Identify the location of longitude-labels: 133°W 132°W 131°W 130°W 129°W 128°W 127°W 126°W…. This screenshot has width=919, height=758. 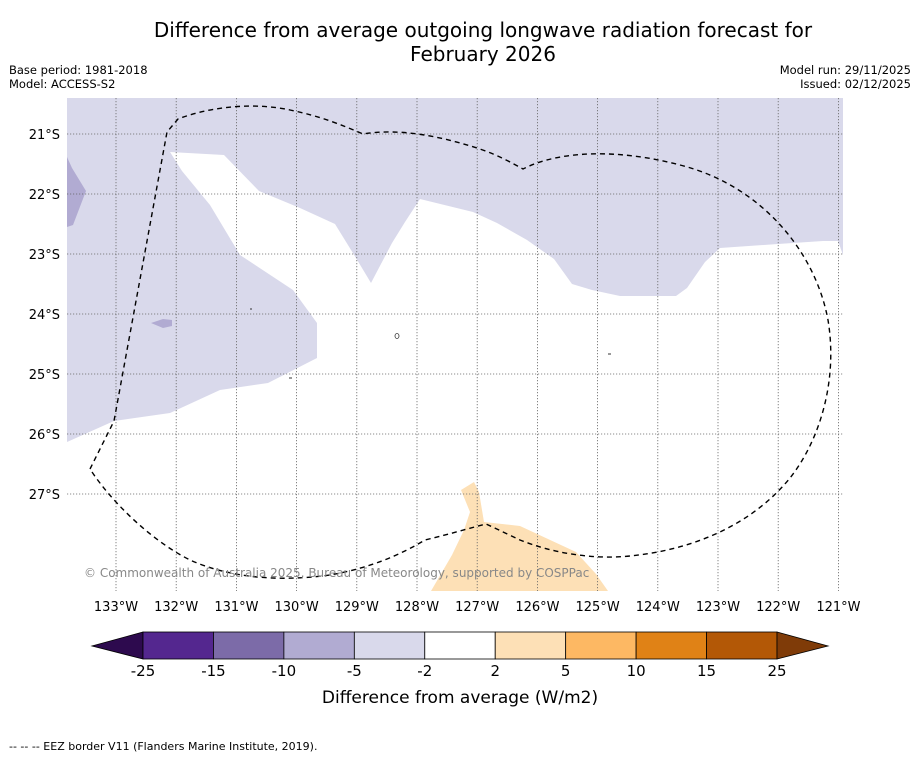
(477, 607).